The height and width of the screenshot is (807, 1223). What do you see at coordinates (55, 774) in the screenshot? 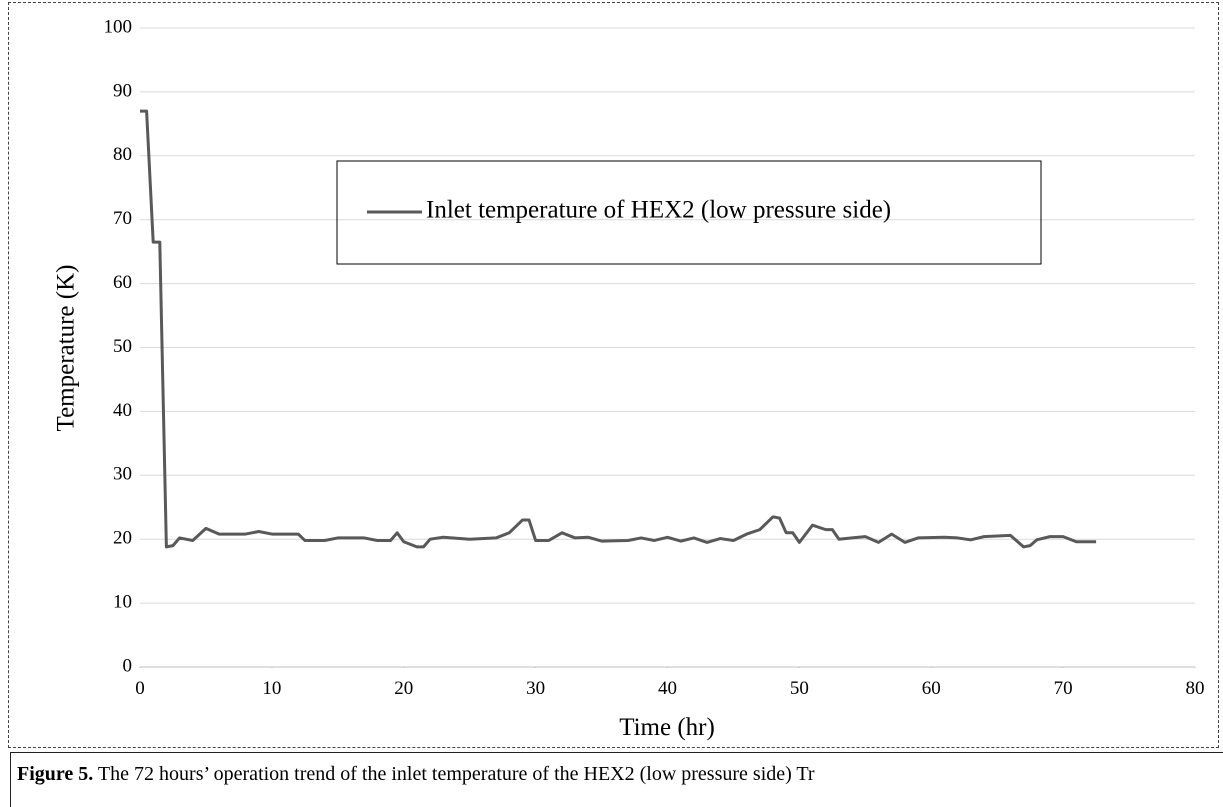
I see `caption-label: Figure 5.` at bounding box center [55, 774].